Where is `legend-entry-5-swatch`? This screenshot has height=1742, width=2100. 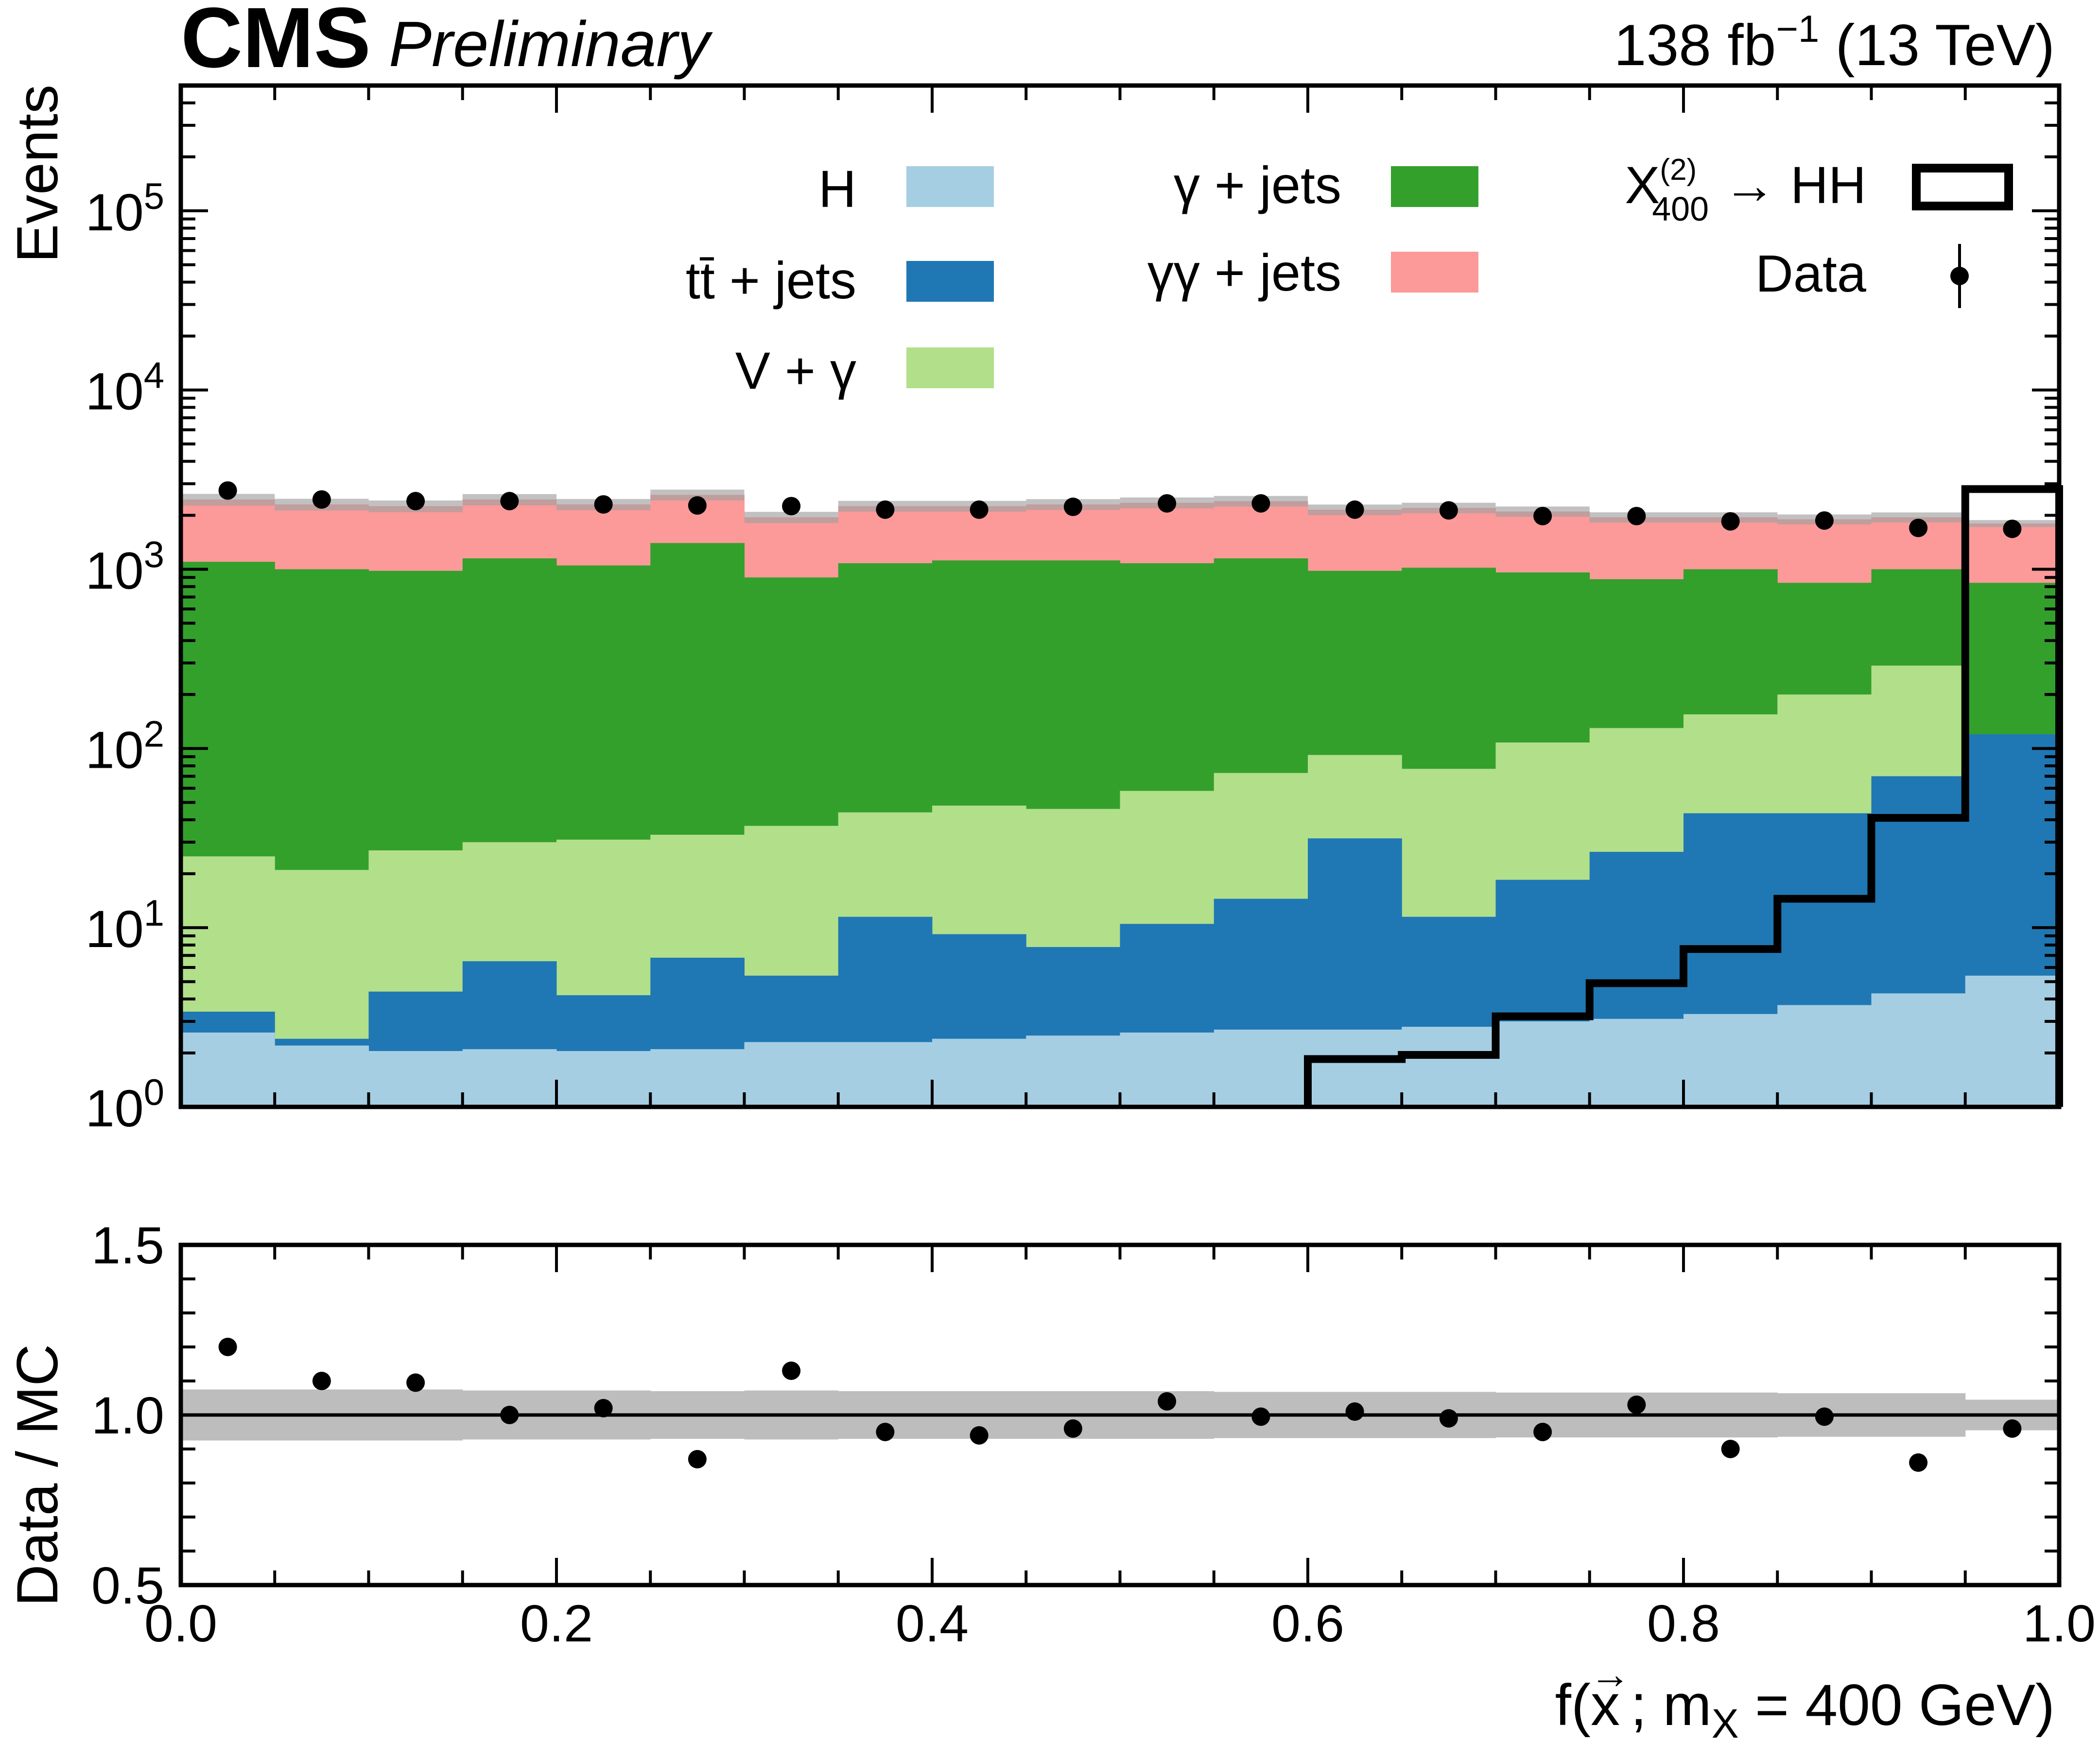
legend-entry-5-swatch is located at coordinates (1962, 187).